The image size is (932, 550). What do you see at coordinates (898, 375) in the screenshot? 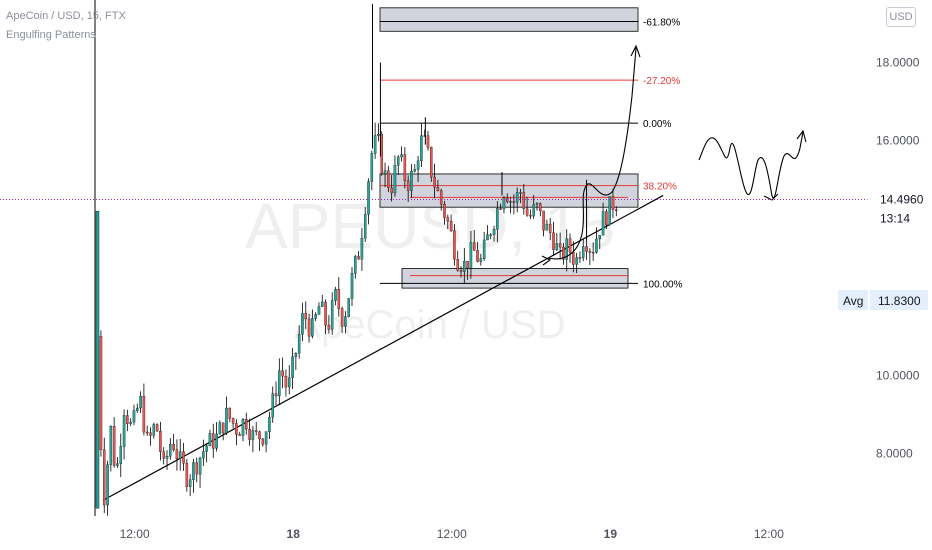
I see `y-tick-label: 10.0000` at bounding box center [898, 375].